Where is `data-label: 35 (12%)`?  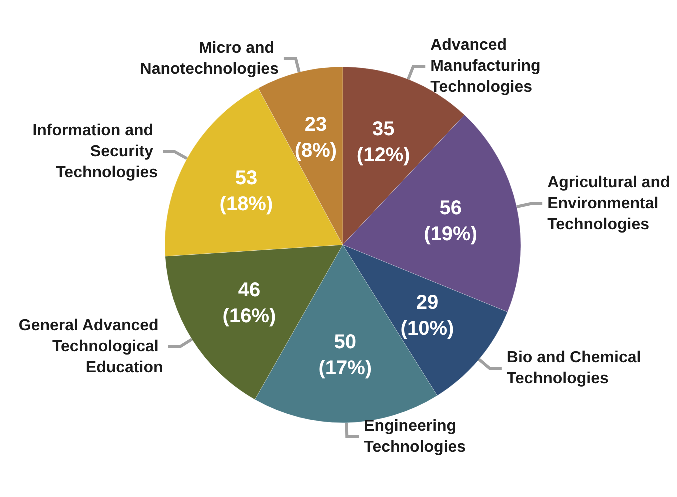
data-label: 35 (12%) is located at coordinates (383, 142).